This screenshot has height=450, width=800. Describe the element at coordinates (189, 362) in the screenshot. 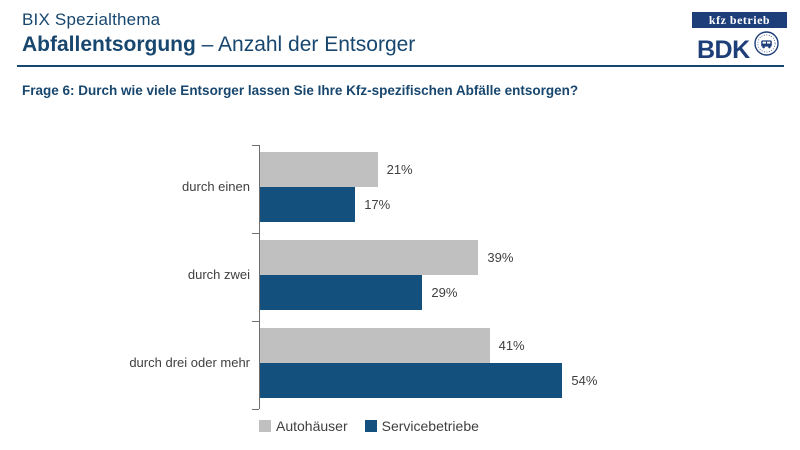

I see `category-label: durch drei oder mehr` at that location.